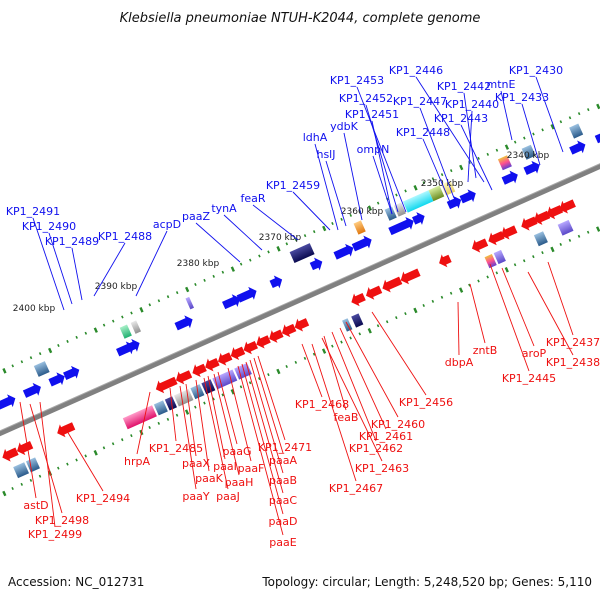 The width and height of the screenshot is (600, 600). What do you see at coordinates (315, 137) in the screenshot?
I see `gene-label-forward: ldhA` at bounding box center [315, 137].